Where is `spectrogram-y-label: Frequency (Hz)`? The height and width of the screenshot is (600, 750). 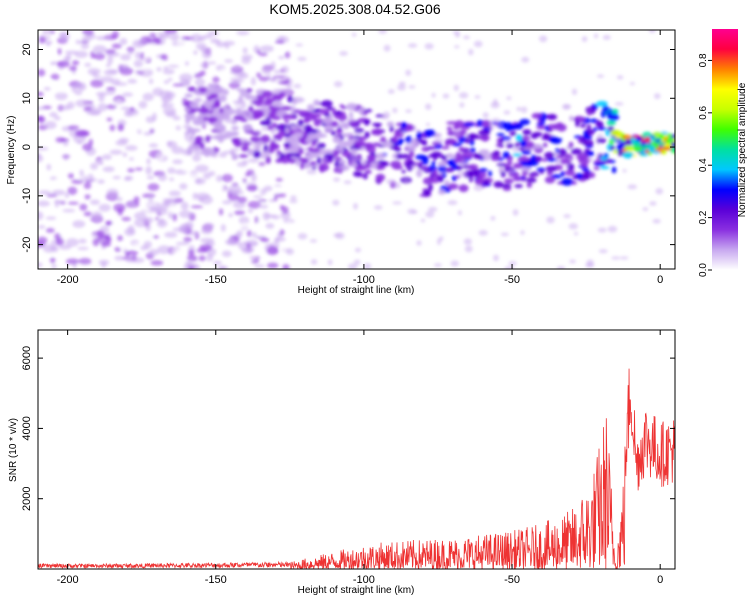
spectrogram-y-label: Frequency (Hz) is located at coordinates (11, 150).